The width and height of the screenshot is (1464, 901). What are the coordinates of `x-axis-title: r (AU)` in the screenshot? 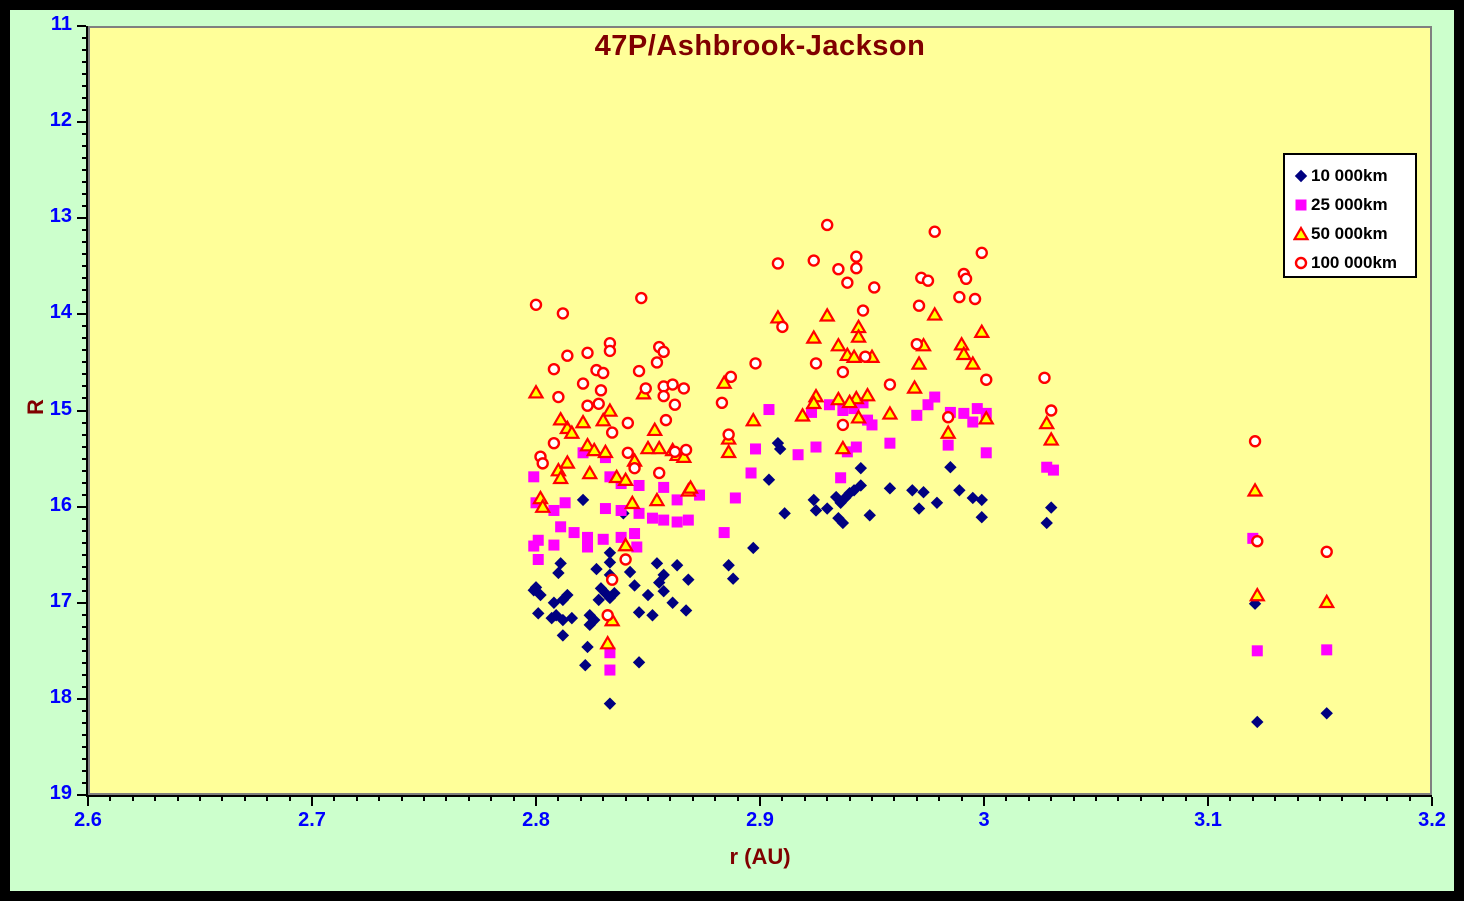 It's located at (760, 856).